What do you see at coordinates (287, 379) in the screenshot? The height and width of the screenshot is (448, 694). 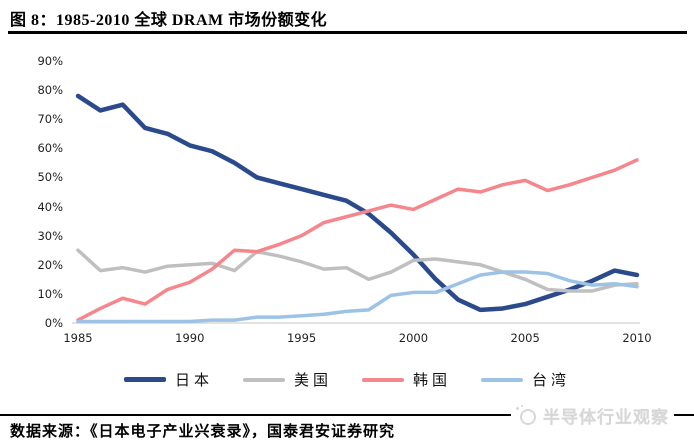 I see `legend-item-usa: 美国` at bounding box center [287, 379].